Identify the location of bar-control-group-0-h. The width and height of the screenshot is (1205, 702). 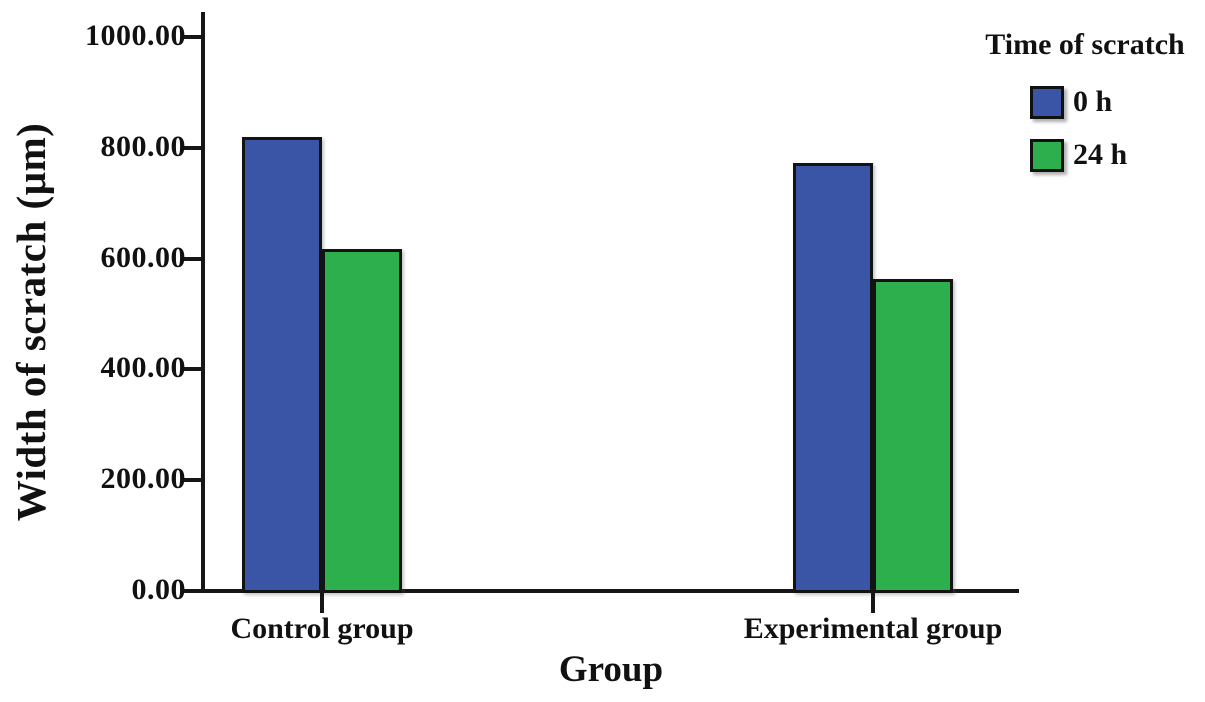
(282, 364).